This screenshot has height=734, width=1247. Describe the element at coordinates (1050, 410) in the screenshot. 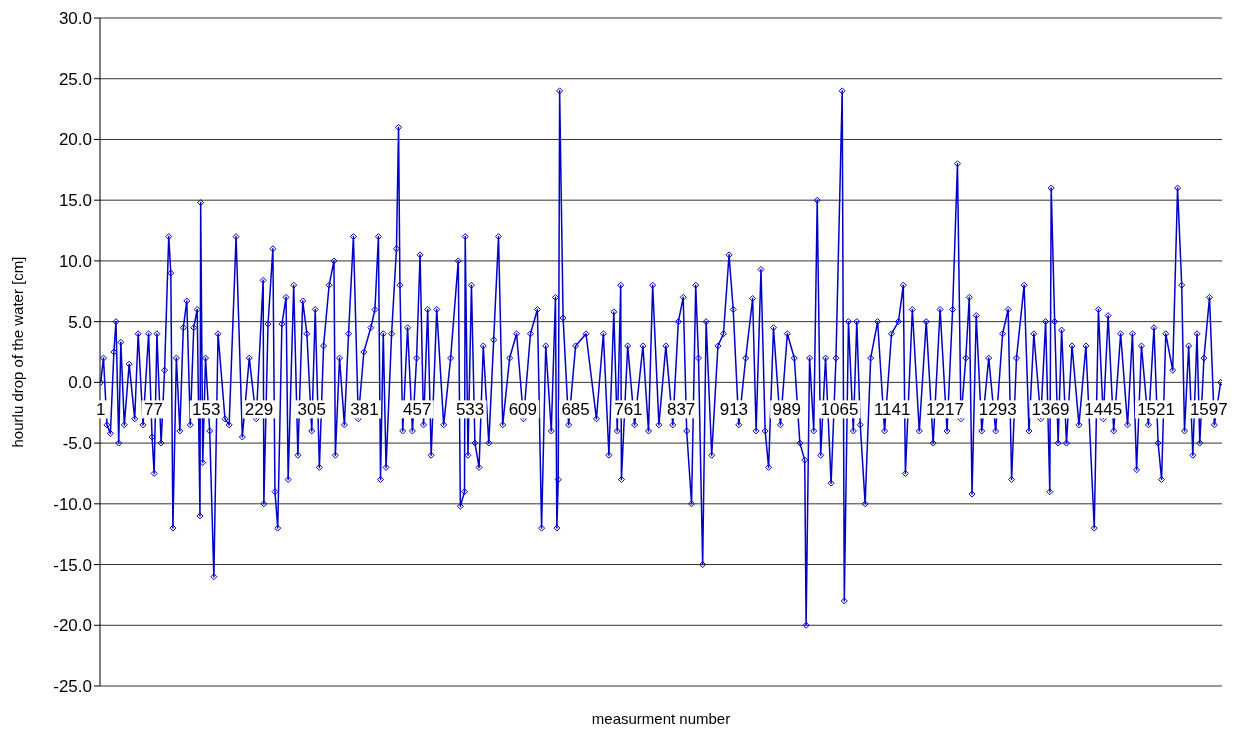

I see `x-tick-label: 1369` at that location.